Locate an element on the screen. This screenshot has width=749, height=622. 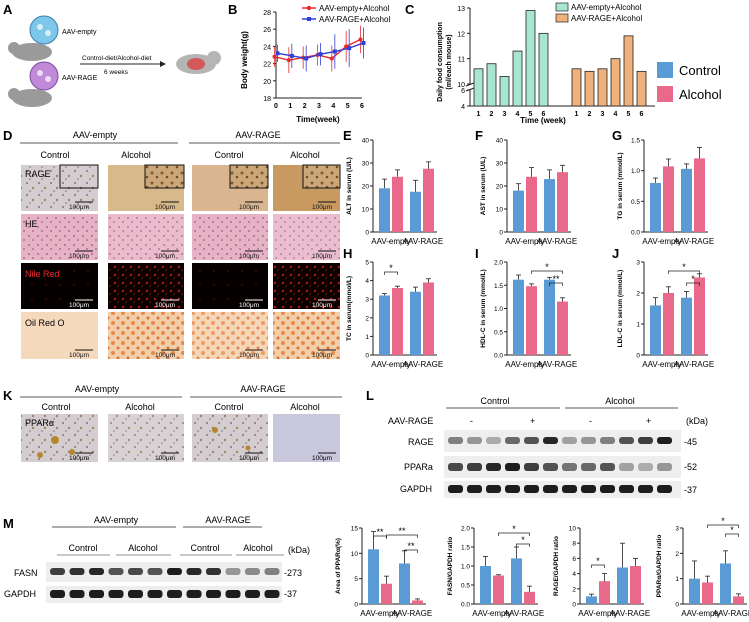
bands-l is located at coordinates (560, 465).